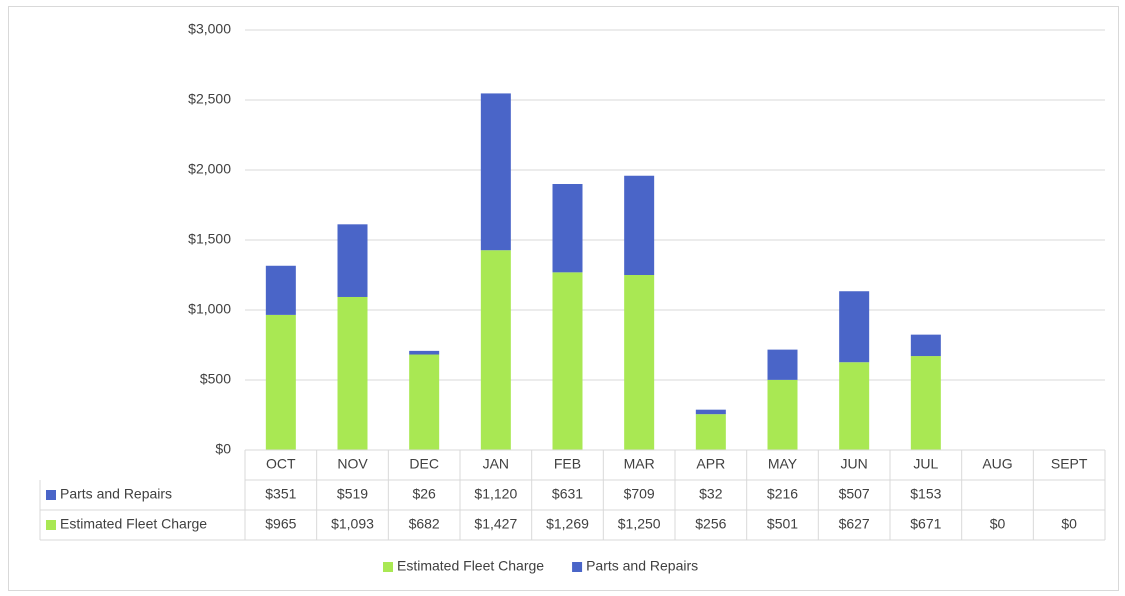 This screenshot has height=596, width=1125. I want to click on x-tick-label: FEB, so click(567, 464).